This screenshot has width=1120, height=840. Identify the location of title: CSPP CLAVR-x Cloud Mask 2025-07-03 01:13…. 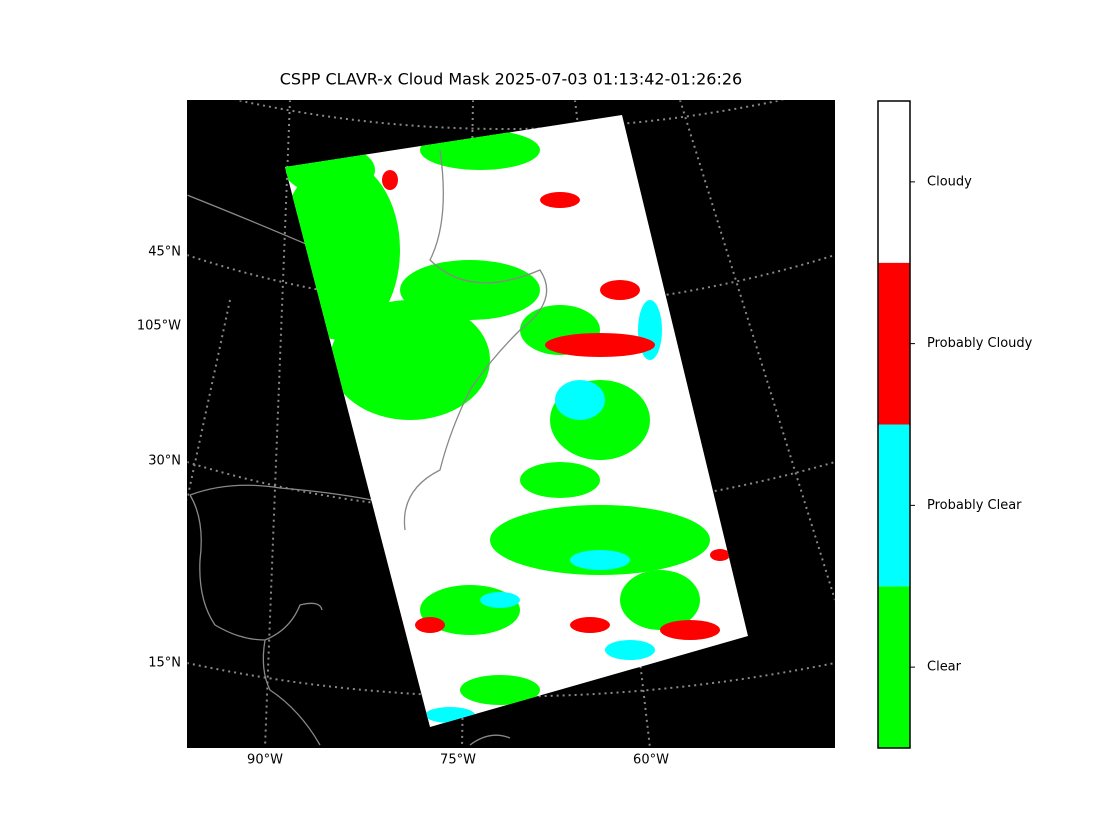
(511, 79).